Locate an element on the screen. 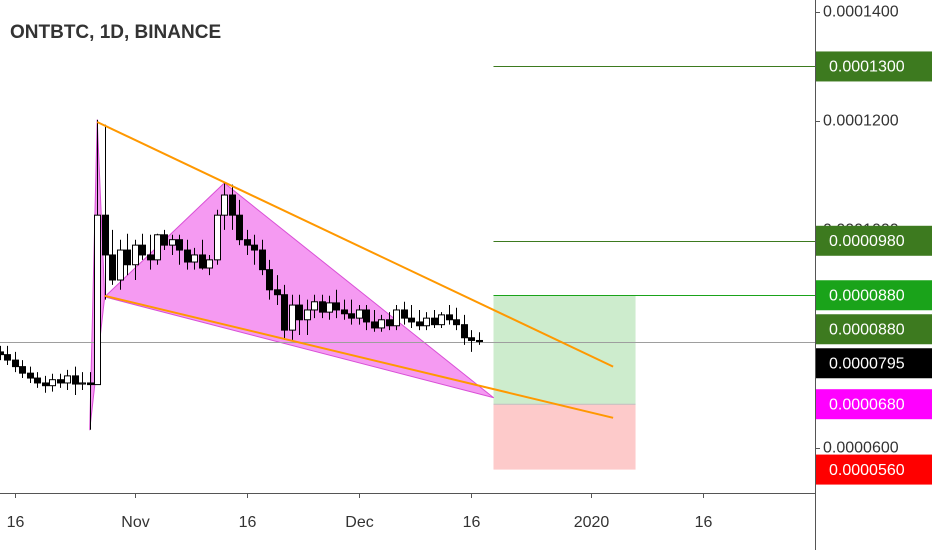 The width and height of the screenshot is (932, 550). x-tick-label: Dec is located at coordinates (359, 522).